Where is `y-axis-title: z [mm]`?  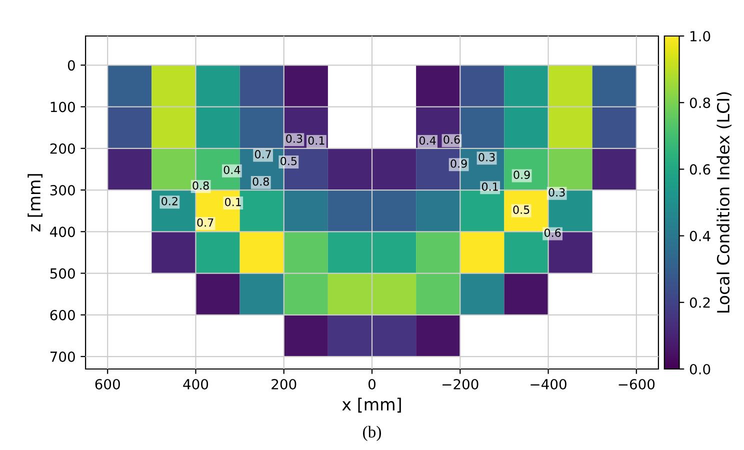
y-axis-title: z [mm] is located at coordinates (35, 203).